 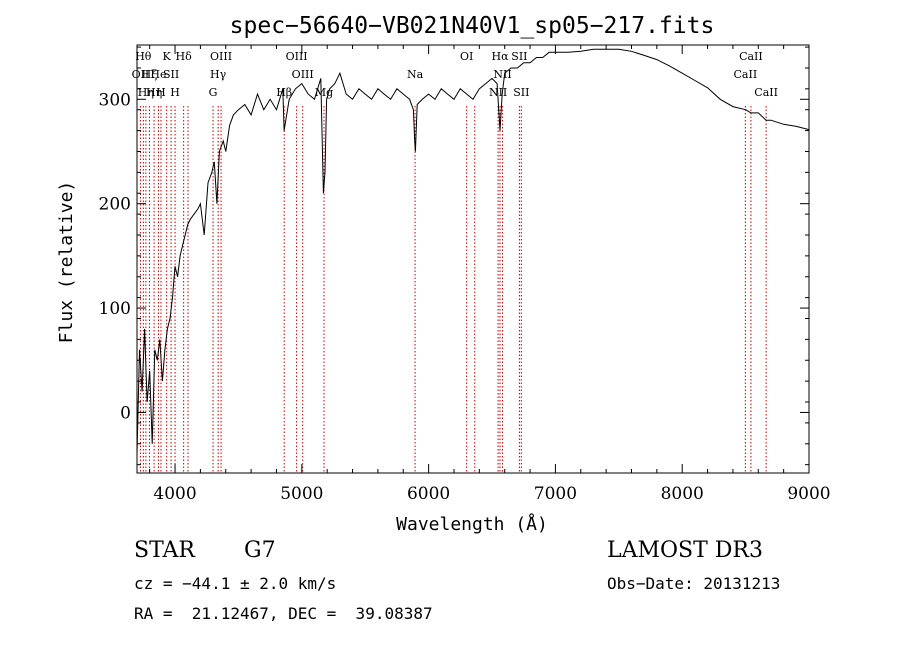 What do you see at coordinates (184, 56) in the screenshot?
I see `spectral-line-label: Hδ` at bounding box center [184, 56].